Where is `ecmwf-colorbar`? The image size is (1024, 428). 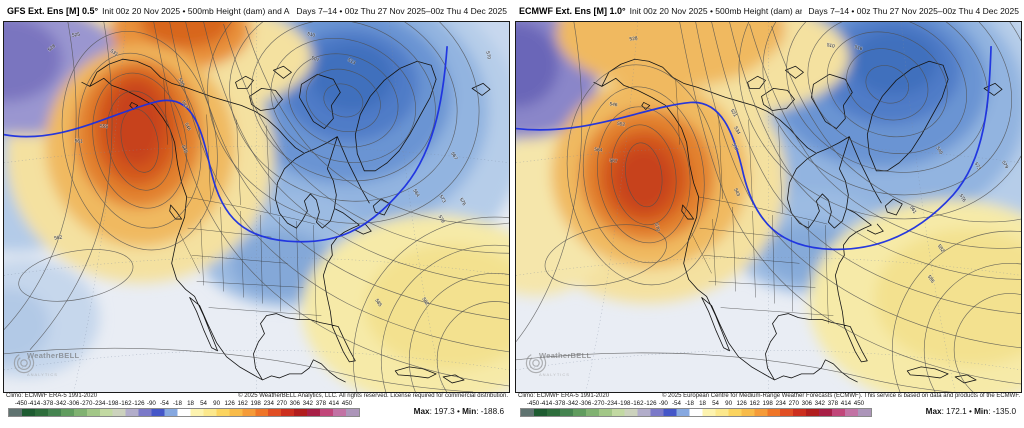
ecmwf-colorbar is located at coordinates (696, 412).